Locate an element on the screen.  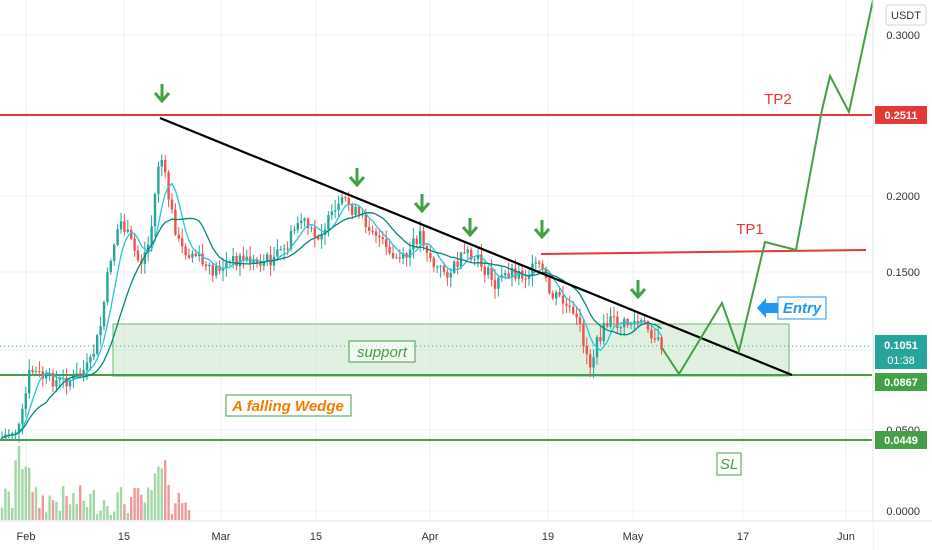
volume-bars is located at coordinates (95, 482).